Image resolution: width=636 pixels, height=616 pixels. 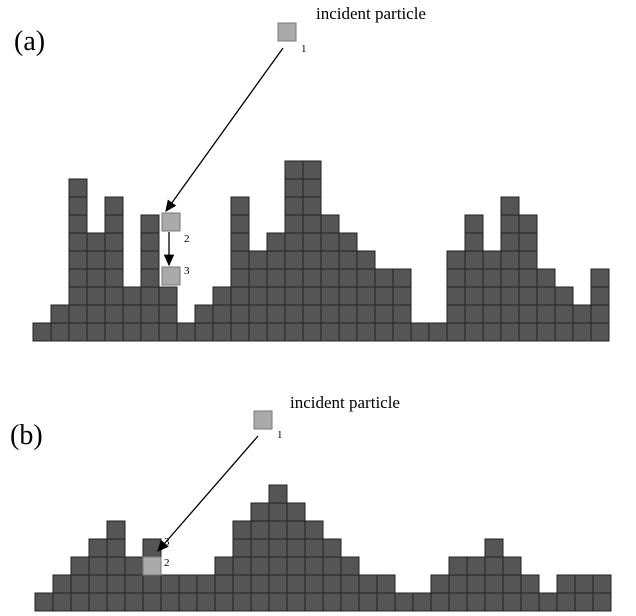 What do you see at coordinates (29, 41) in the screenshot?
I see `panel-label: (a)` at bounding box center [29, 41].